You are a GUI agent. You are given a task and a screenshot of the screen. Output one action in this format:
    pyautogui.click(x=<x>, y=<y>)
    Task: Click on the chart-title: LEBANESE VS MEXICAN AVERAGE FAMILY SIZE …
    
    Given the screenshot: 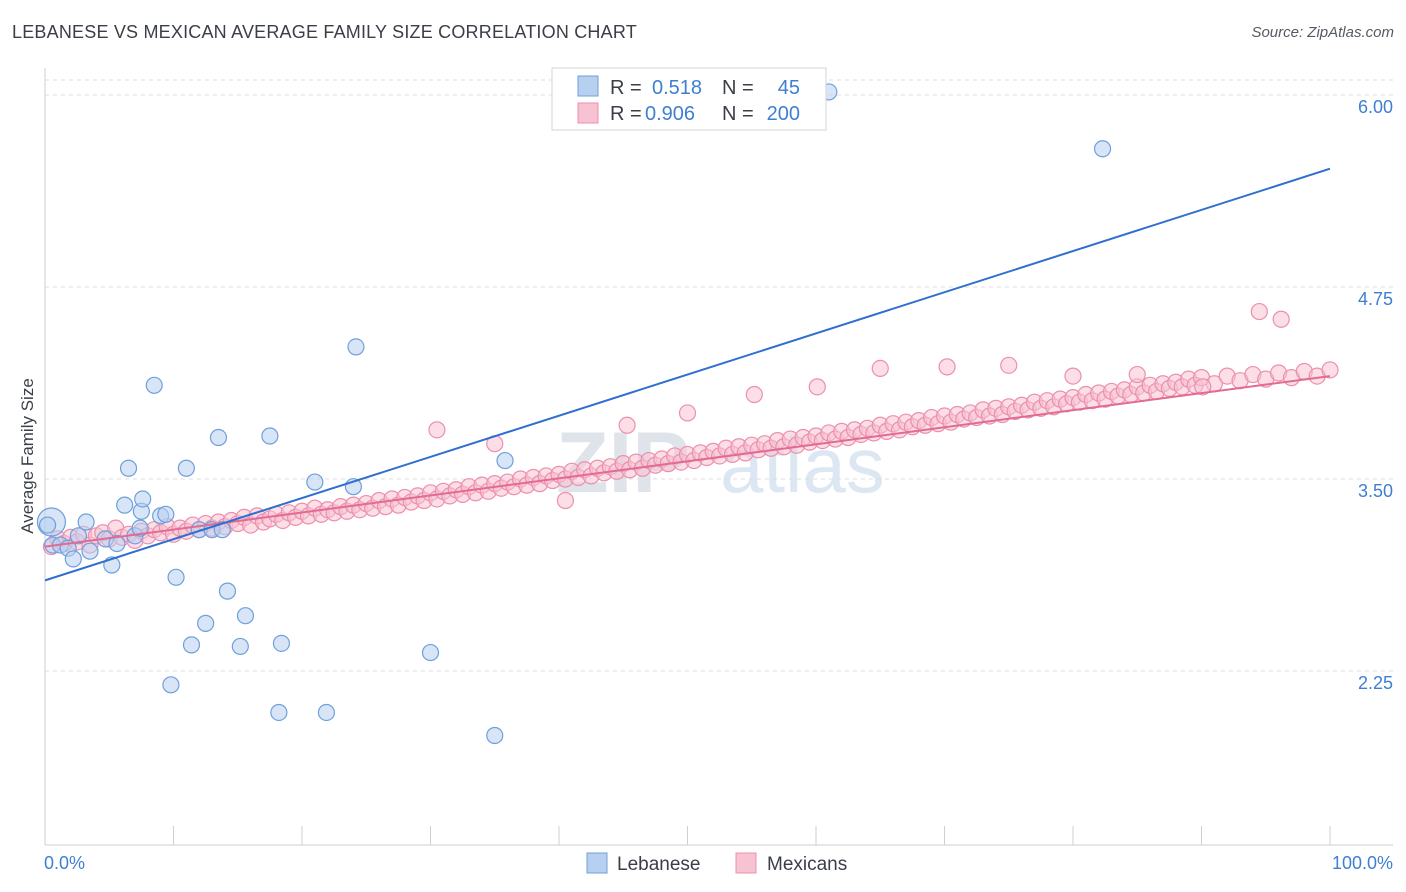 What is the action you would take?
    pyautogui.click(x=324, y=32)
    